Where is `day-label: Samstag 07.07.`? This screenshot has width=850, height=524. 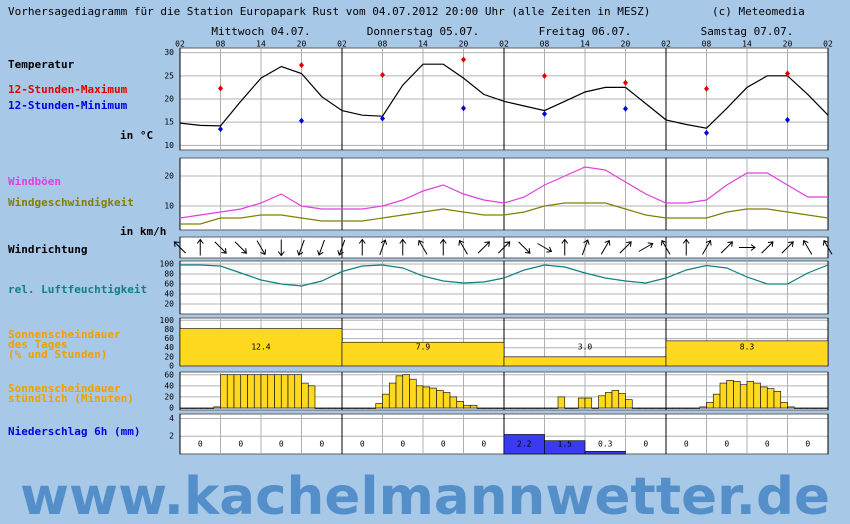
day-label: Samstag 07.07. is located at coordinates (747, 31).